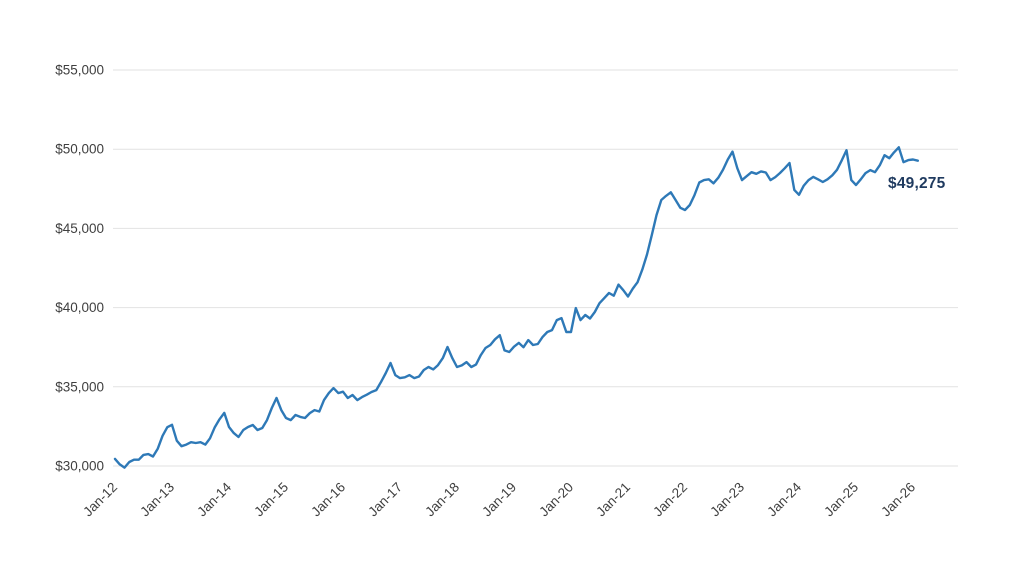  What do you see at coordinates (157, 500) in the screenshot?
I see `x-tick-label: Jan-13` at bounding box center [157, 500].